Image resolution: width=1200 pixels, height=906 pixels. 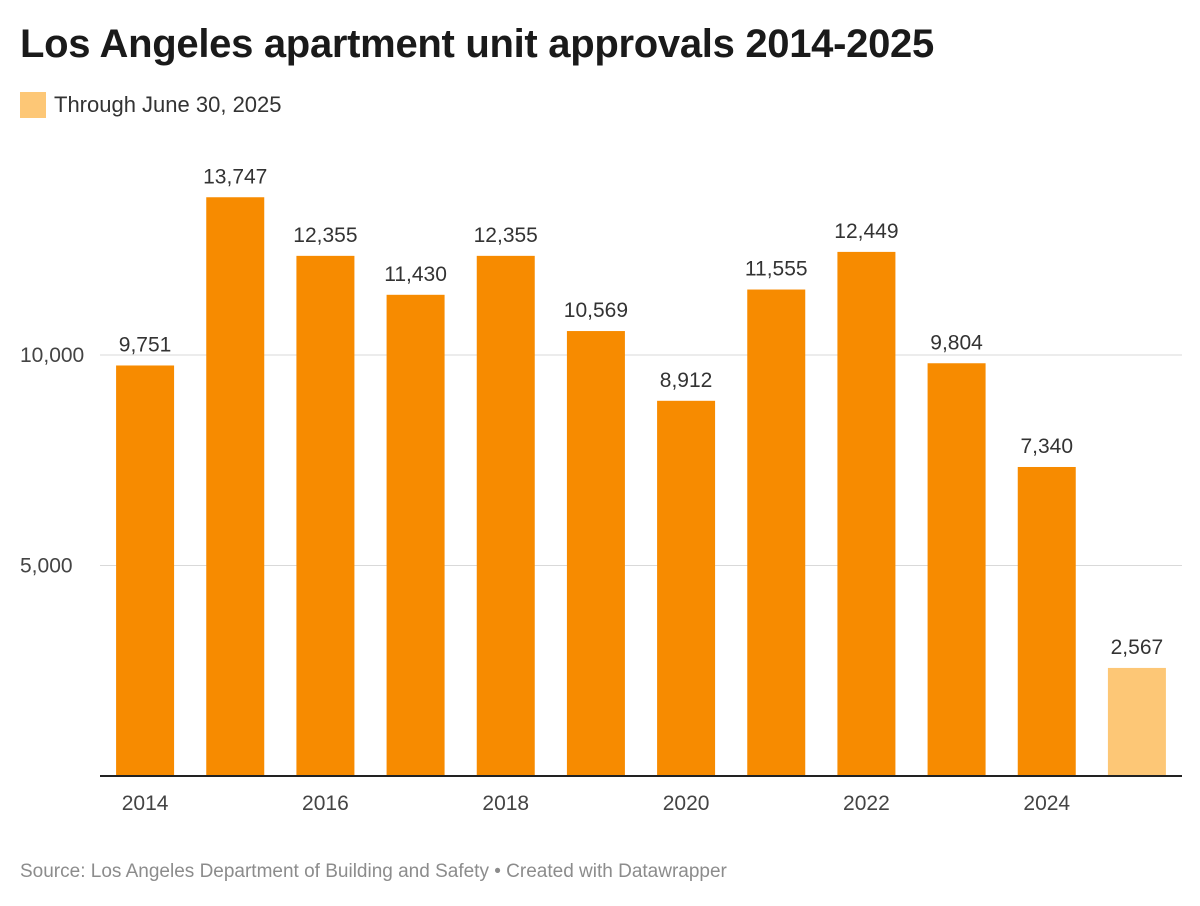 I want to click on bar-2024, so click(x=1046, y=621).